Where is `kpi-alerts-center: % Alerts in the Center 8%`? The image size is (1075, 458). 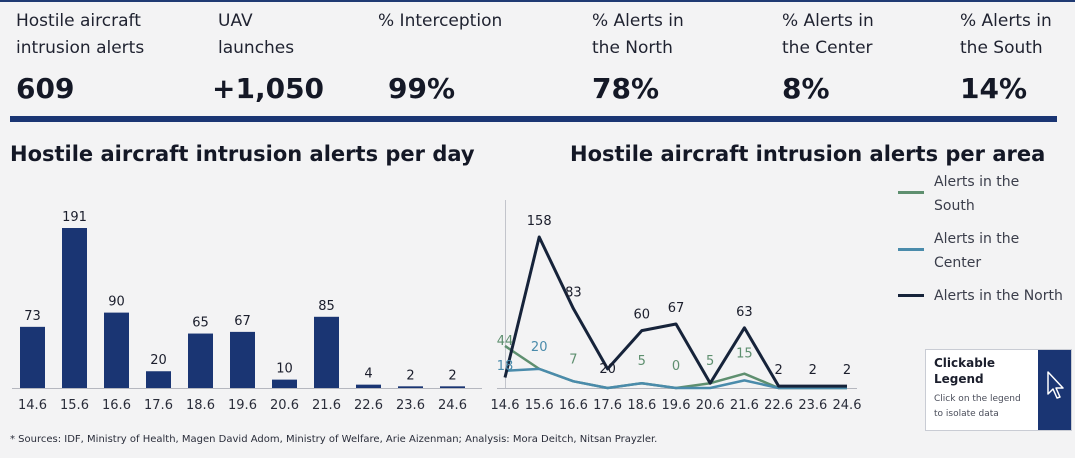
kpi-alerts-center: % Alerts in the Center 8% is located at coordinates (828, 56).